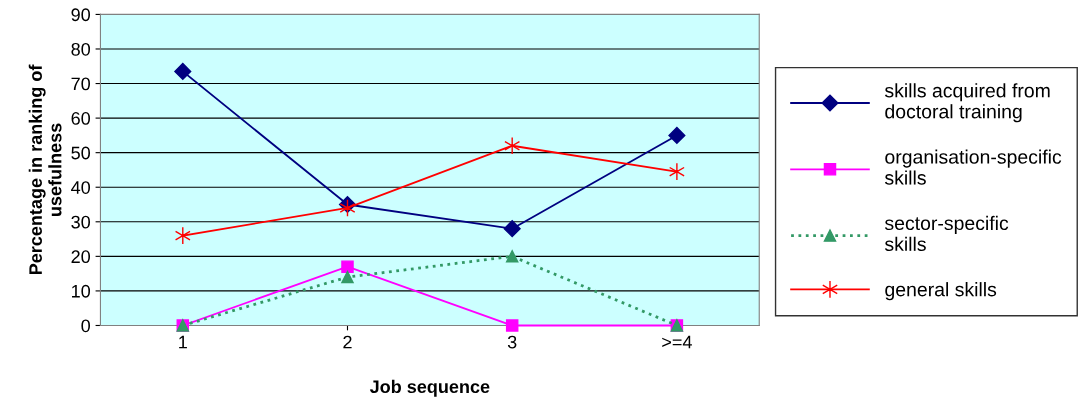 Image resolution: width=1080 pixels, height=412 pixels. Describe the element at coordinates (81, 84) in the screenshot. I see `y-tick-label: 70` at that location.